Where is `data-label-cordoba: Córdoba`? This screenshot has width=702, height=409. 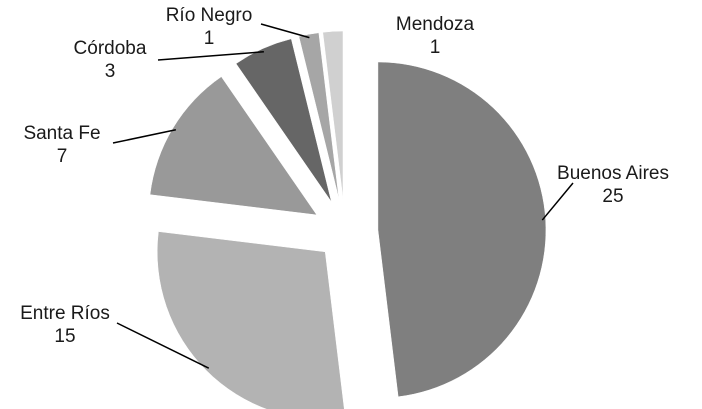 data-label-cordoba: Córdoba is located at coordinates (110, 48).